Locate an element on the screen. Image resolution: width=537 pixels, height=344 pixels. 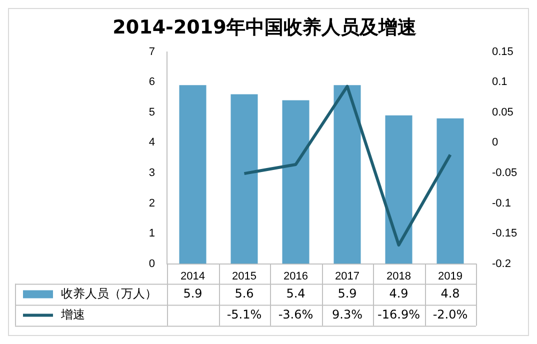
data-label: -16.9% is located at coordinates (399, 314).